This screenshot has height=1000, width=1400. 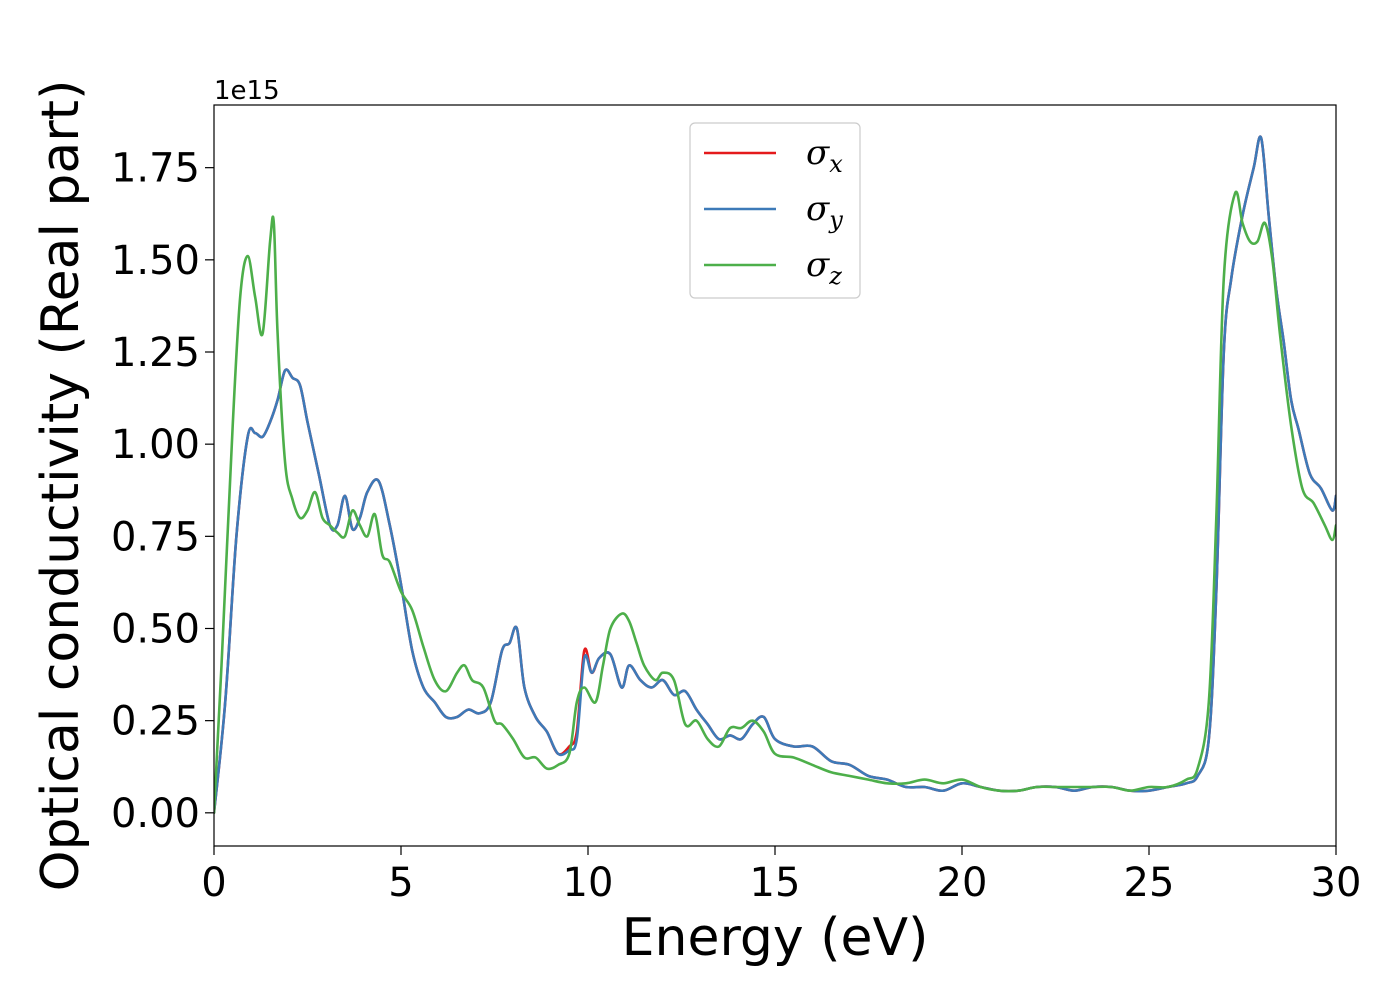 I want to click on y-tick-label: 0.75, so click(x=155, y=537).